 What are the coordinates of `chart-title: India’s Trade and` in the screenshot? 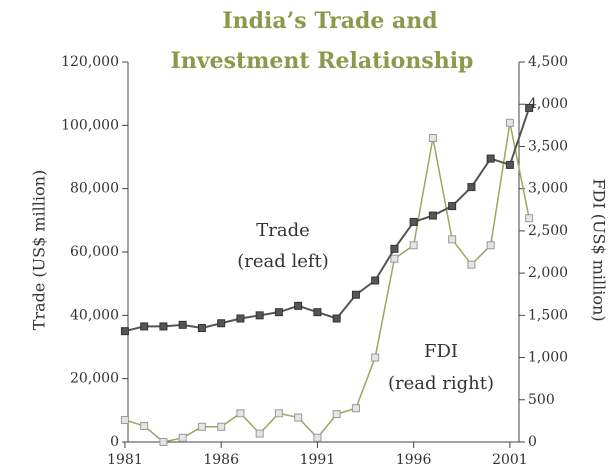 It's located at (329, 21).